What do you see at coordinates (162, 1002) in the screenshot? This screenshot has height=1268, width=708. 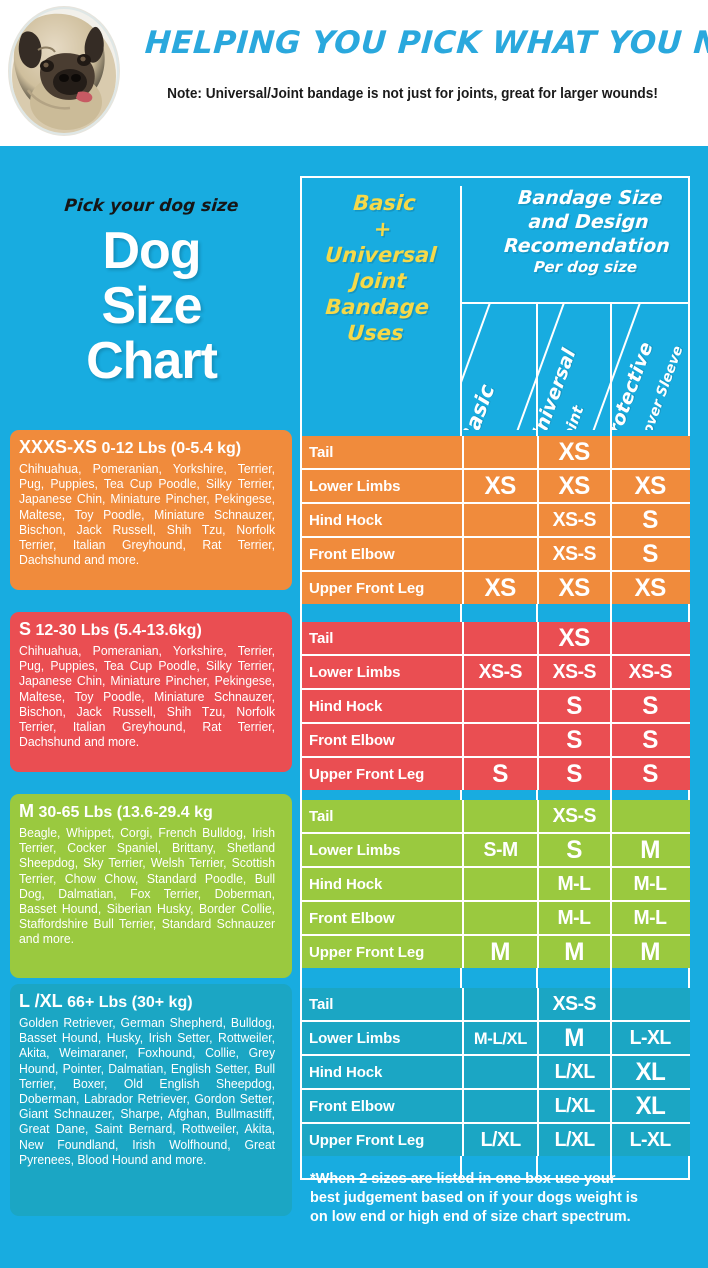 I see `size-kg: (30+ kg)` at bounding box center [162, 1002].